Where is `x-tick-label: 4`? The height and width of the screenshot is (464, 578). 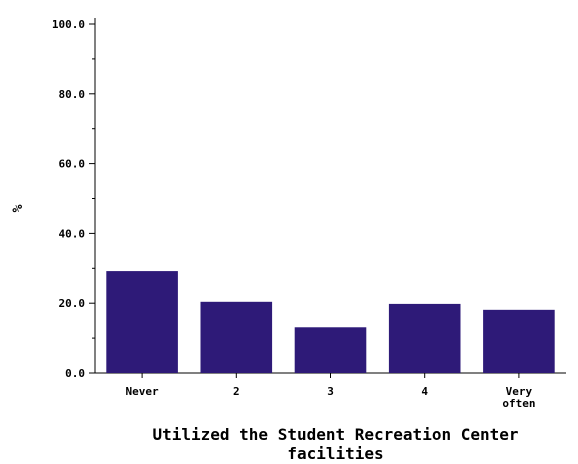 x-tick-label: 4 is located at coordinates (424, 391).